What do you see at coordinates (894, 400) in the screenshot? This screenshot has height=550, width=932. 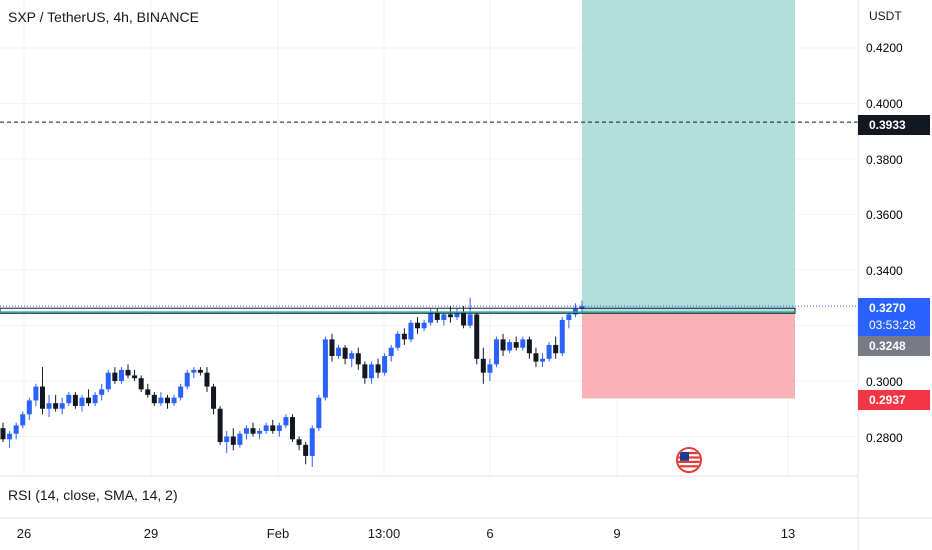 I see `stop-price-badge: 0.2937` at bounding box center [894, 400].